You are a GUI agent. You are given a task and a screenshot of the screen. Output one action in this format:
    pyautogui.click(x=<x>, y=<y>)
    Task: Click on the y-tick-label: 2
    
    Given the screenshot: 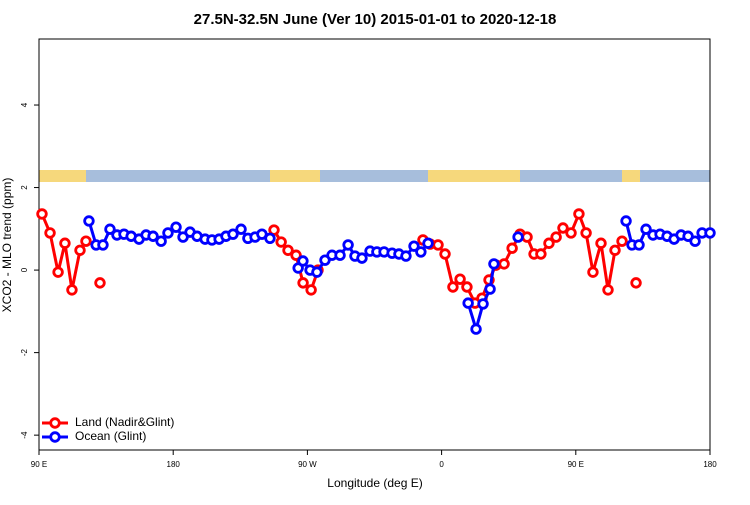 What is the action you would take?
    pyautogui.click(x=24, y=187)
    